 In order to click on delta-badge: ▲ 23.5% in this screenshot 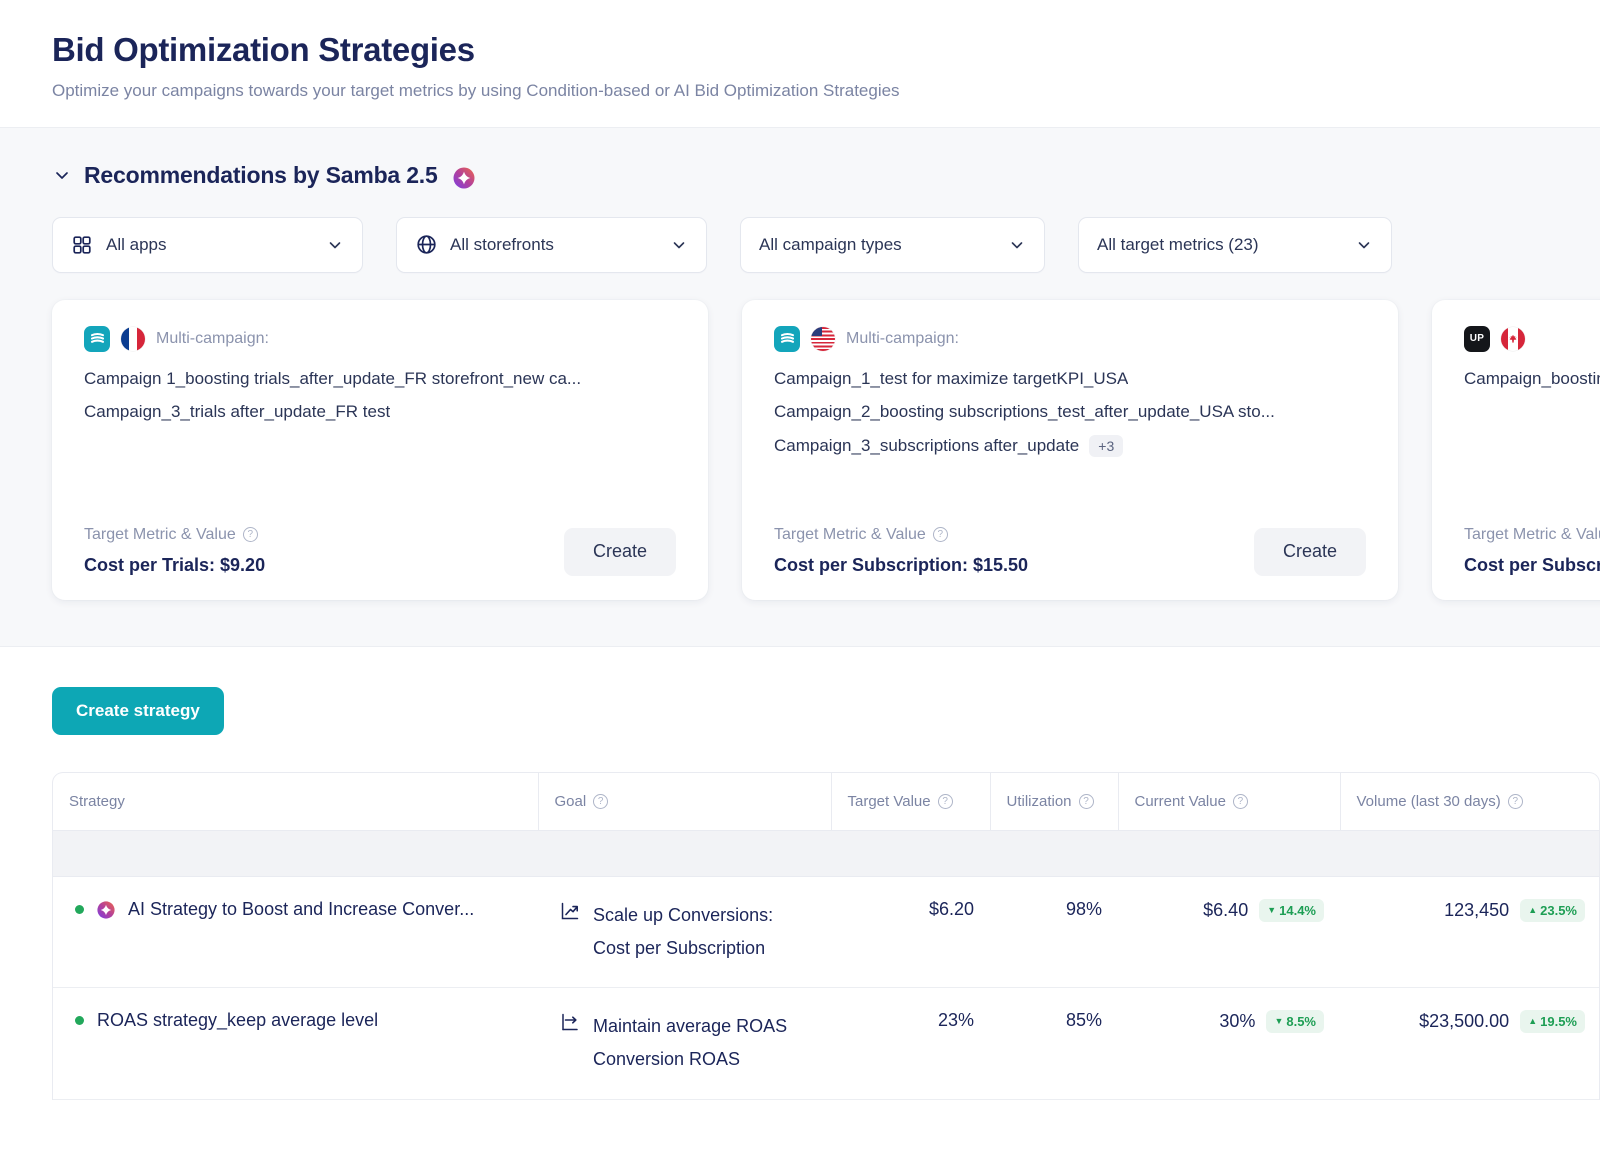, I will do `click(1552, 910)`.